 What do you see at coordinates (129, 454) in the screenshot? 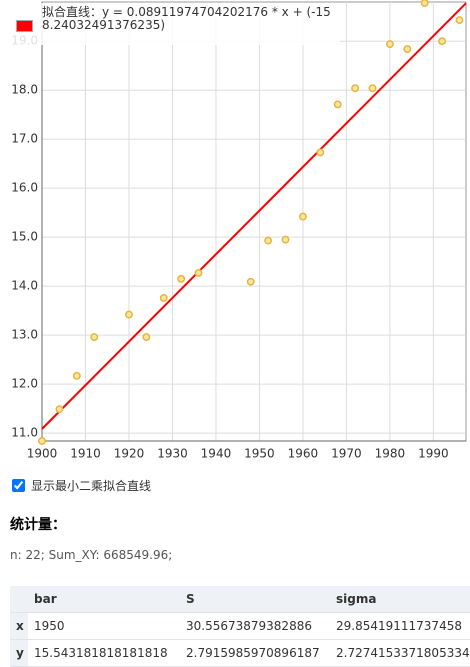
I see `x-tick-label: 1920` at bounding box center [129, 454].